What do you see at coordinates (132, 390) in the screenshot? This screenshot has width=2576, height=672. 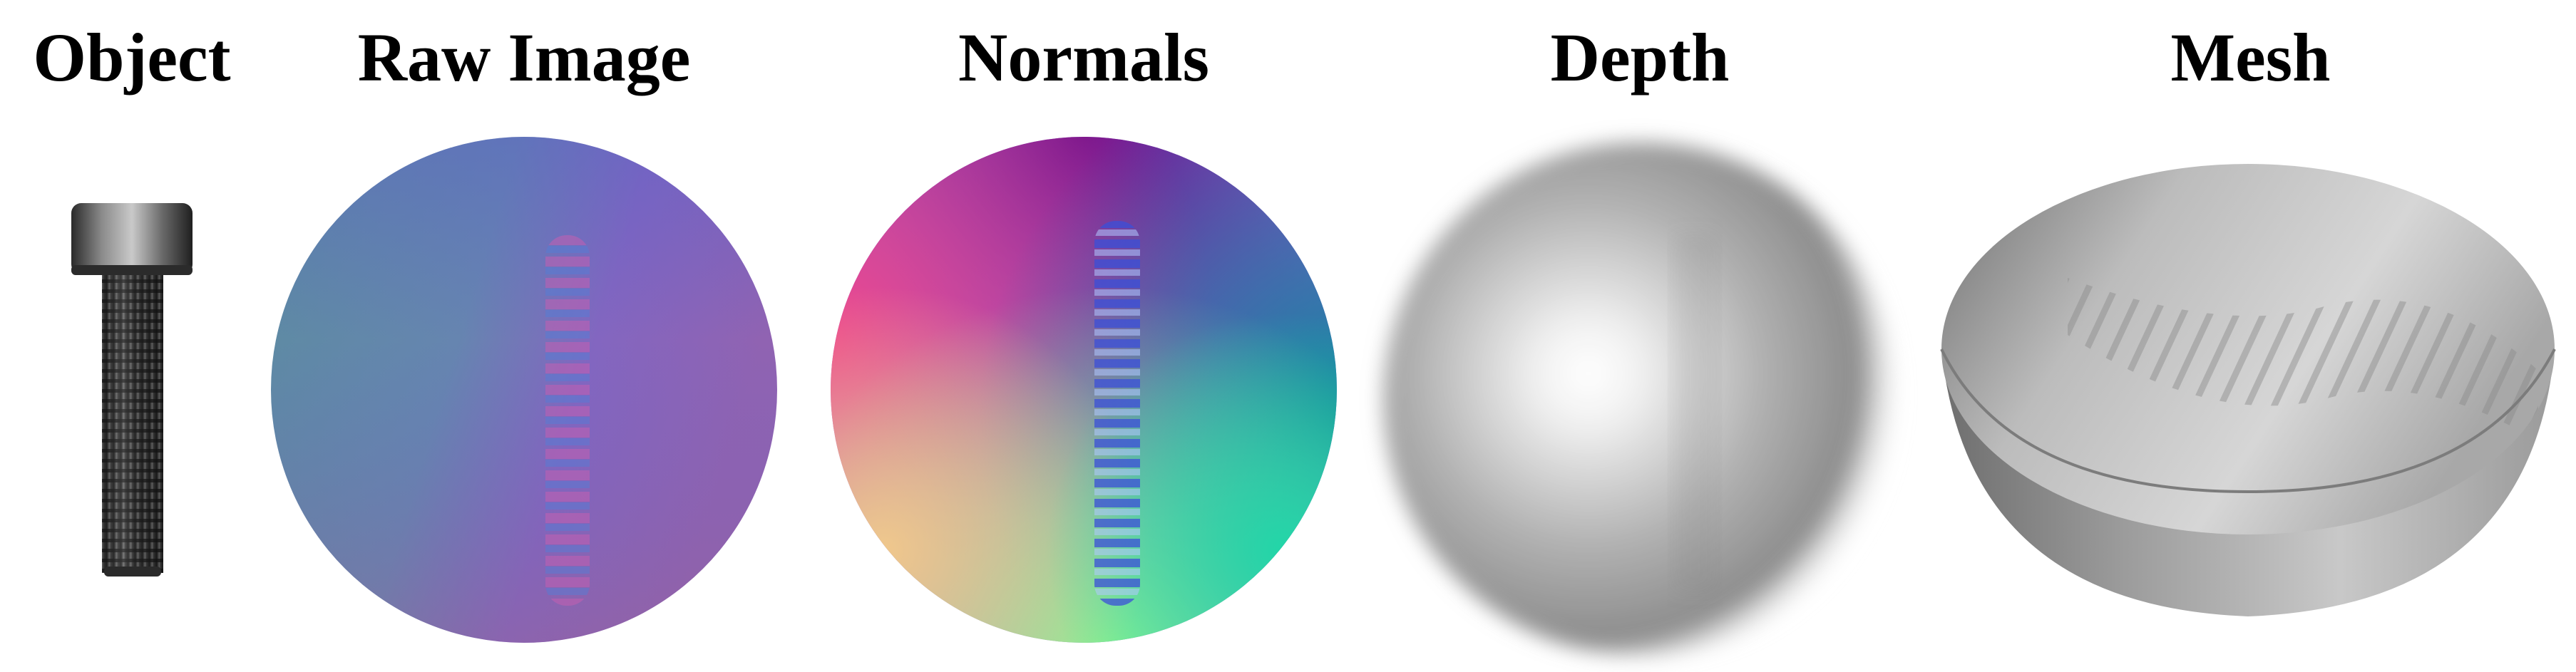 I see `screw-image` at bounding box center [132, 390].